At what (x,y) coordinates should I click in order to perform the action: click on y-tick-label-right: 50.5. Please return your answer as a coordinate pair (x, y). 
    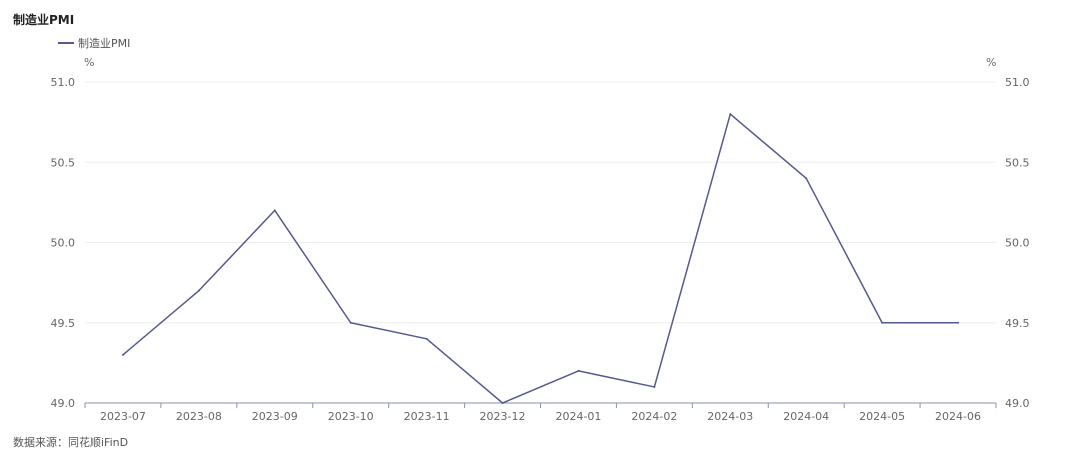
    Looking at the image, I should click on (1017, 162).